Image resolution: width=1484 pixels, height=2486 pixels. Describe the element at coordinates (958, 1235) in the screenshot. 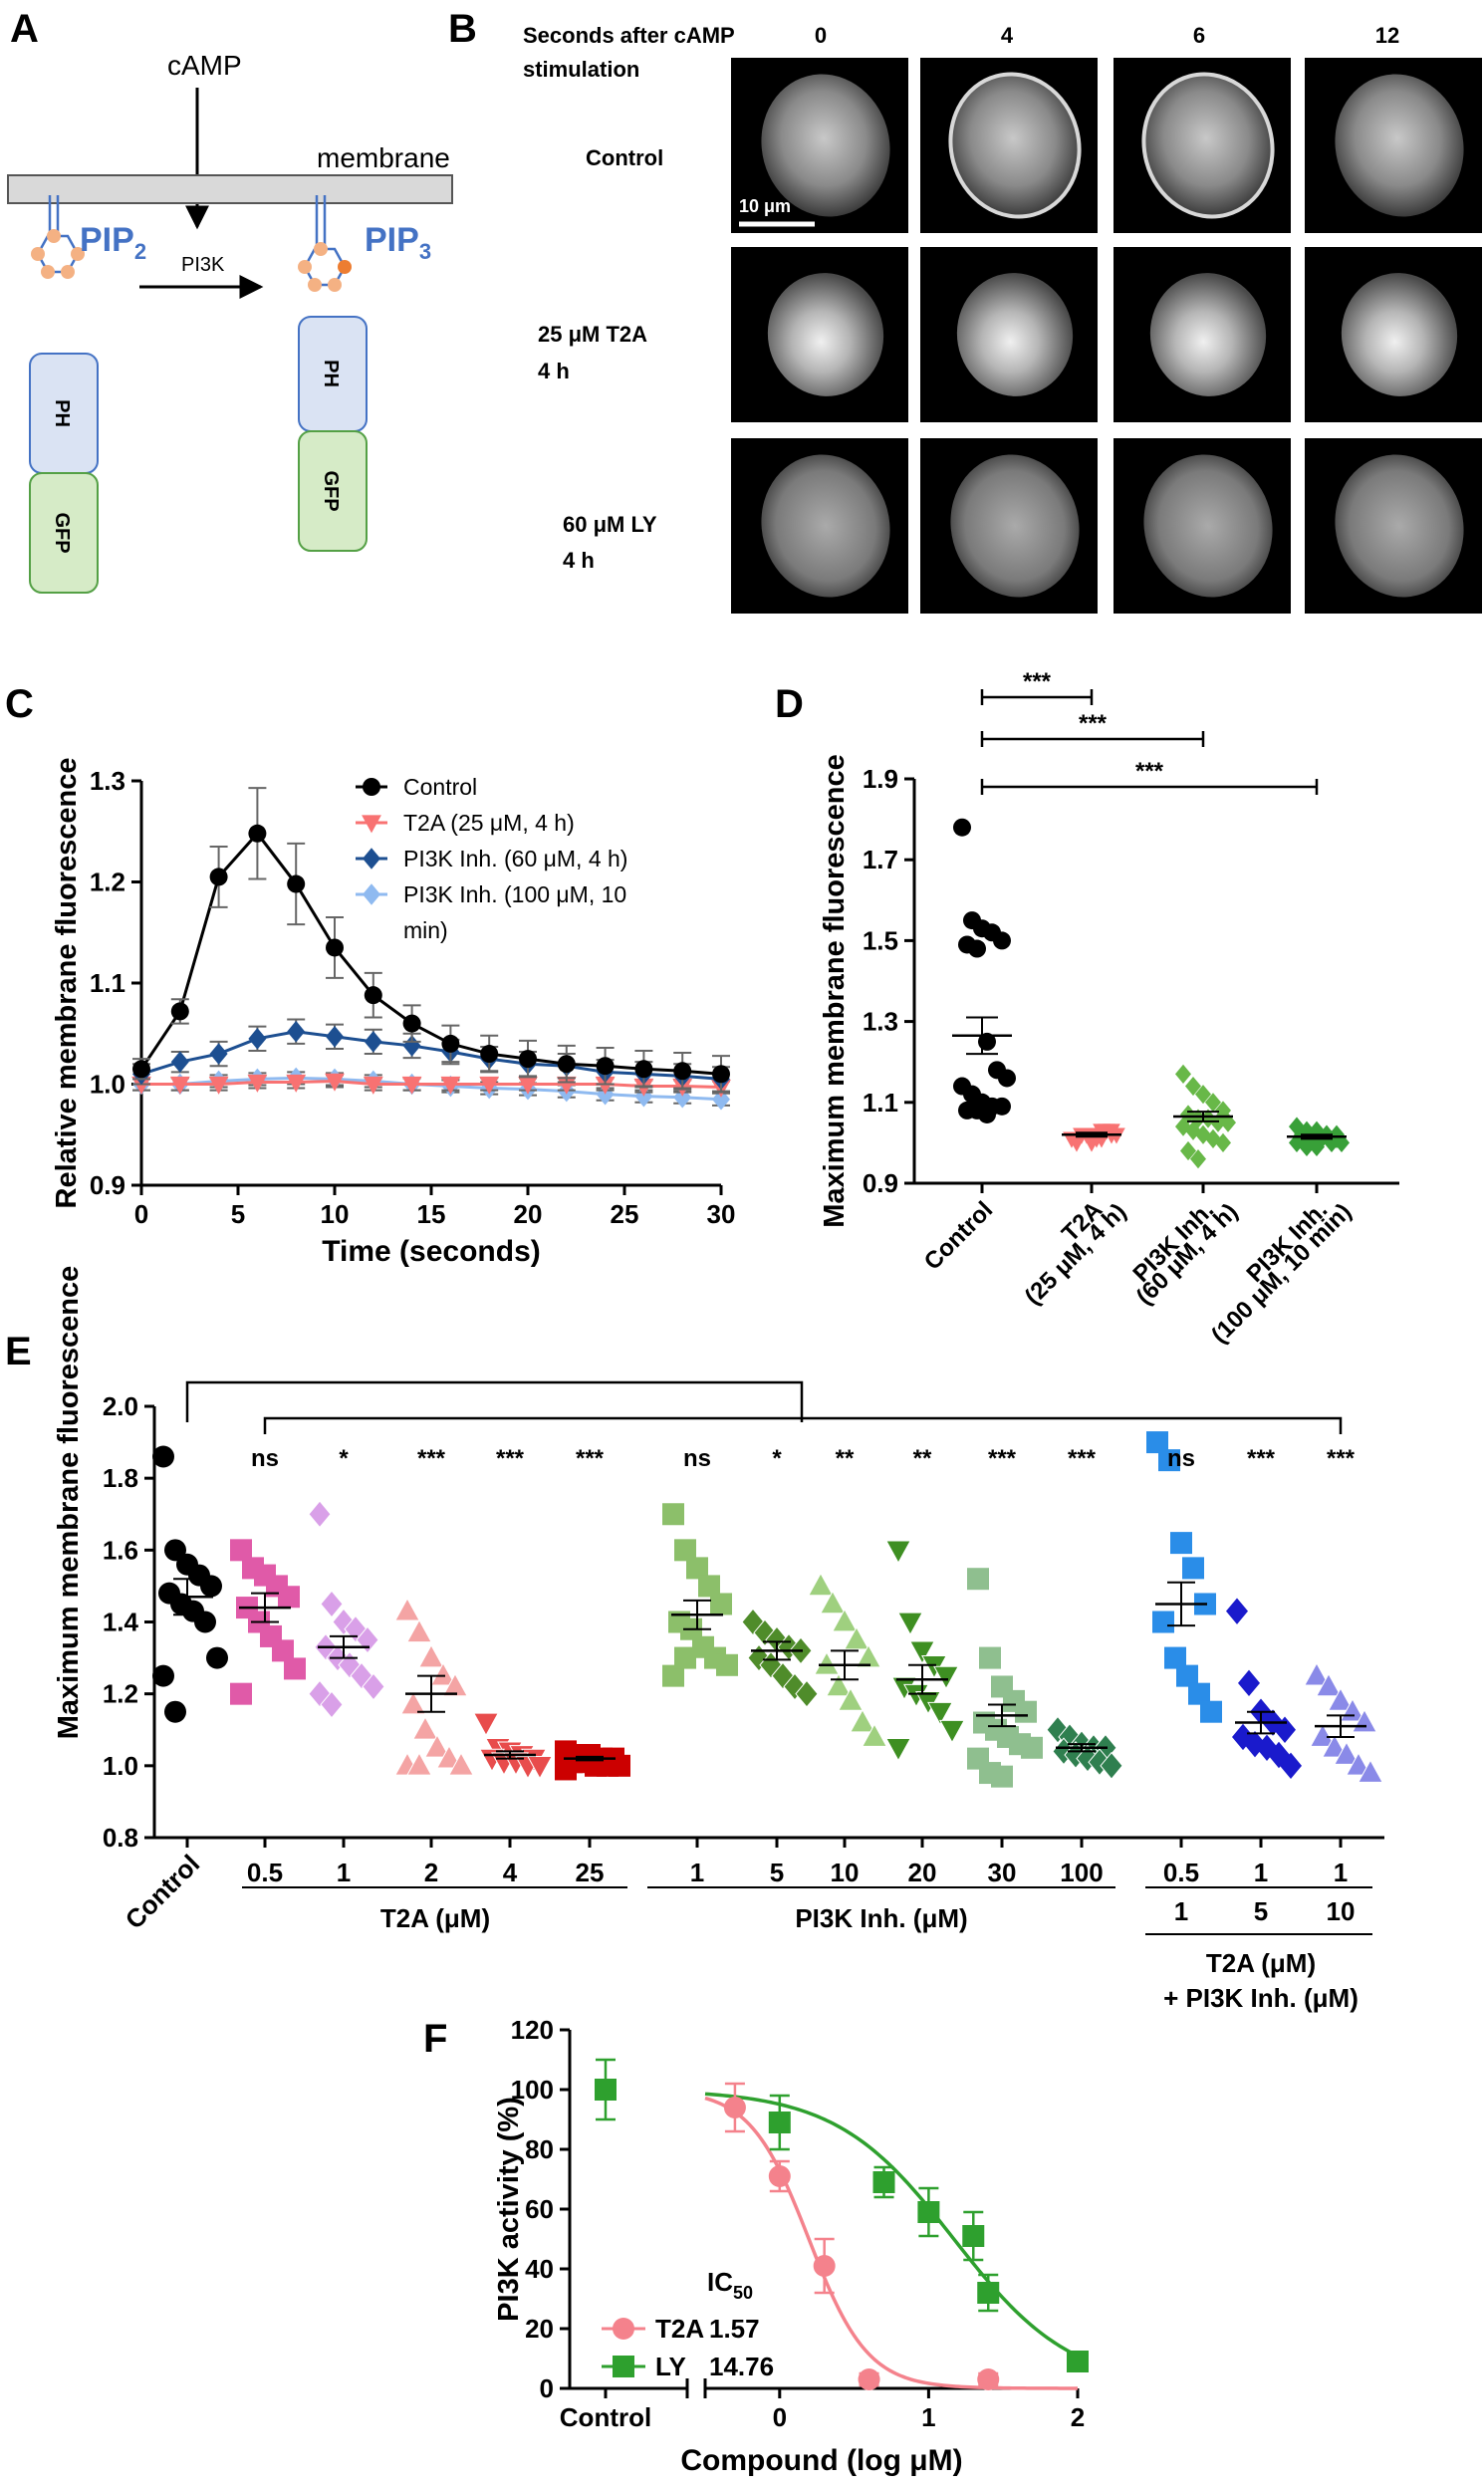

I see `x-group-label: Control` at that location.